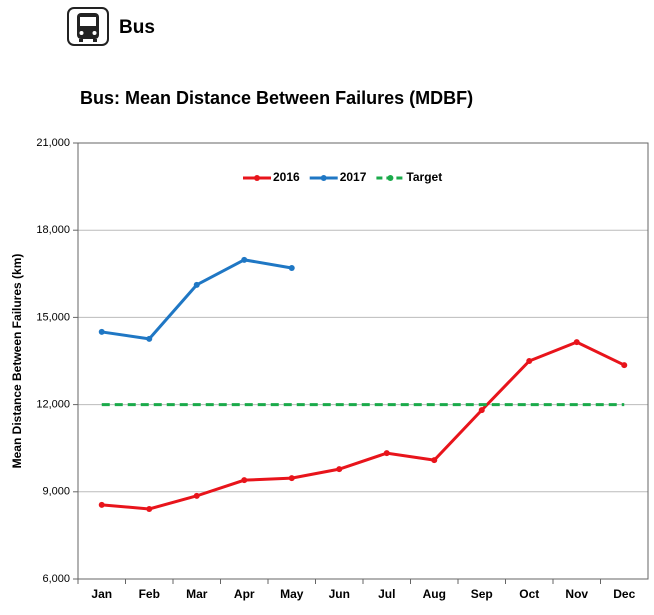 Image resolution: width=654 pixels, height=615 pixels. I want to click on x-tick-label: Sep, so click(482, 594).